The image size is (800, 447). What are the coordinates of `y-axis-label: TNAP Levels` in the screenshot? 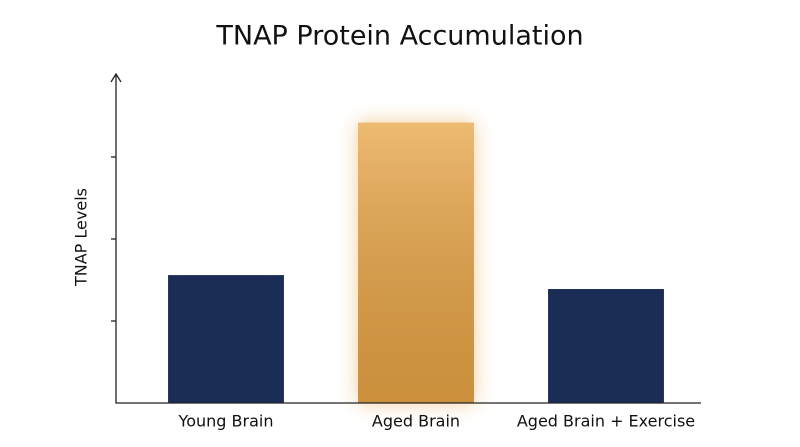 It's located at (81, 237).